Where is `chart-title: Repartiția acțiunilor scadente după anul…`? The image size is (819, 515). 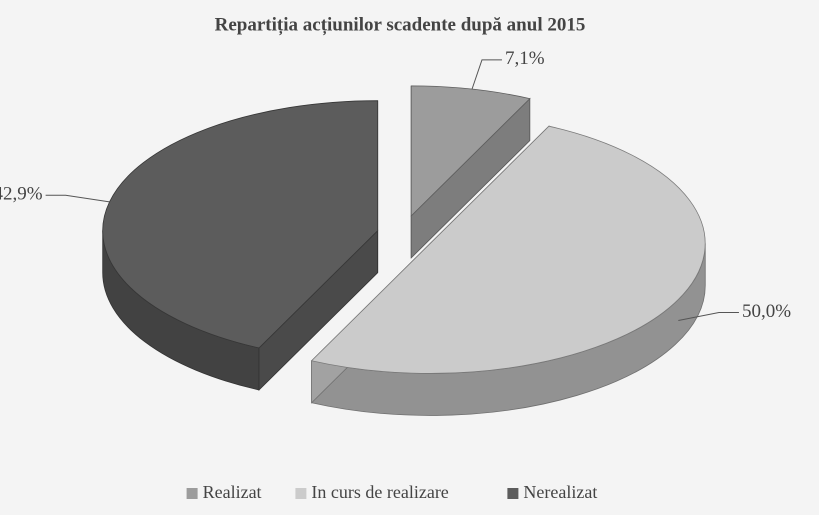
chart-title: Repartiția acțiunilor scadente după anul… is located at coordinates (400, 24).